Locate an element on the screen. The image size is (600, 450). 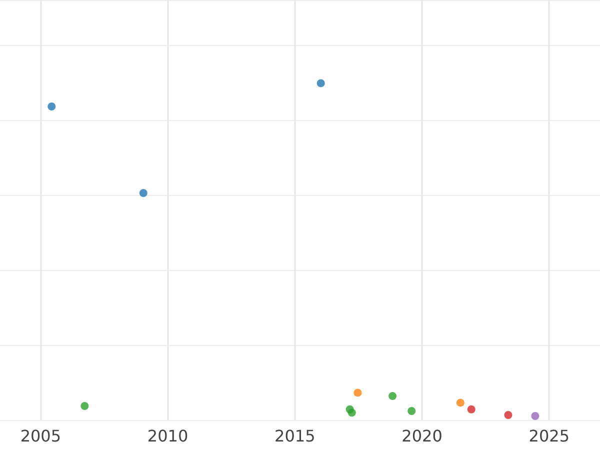
x-tick-label: 2015 is located at coordinates (295, 436).